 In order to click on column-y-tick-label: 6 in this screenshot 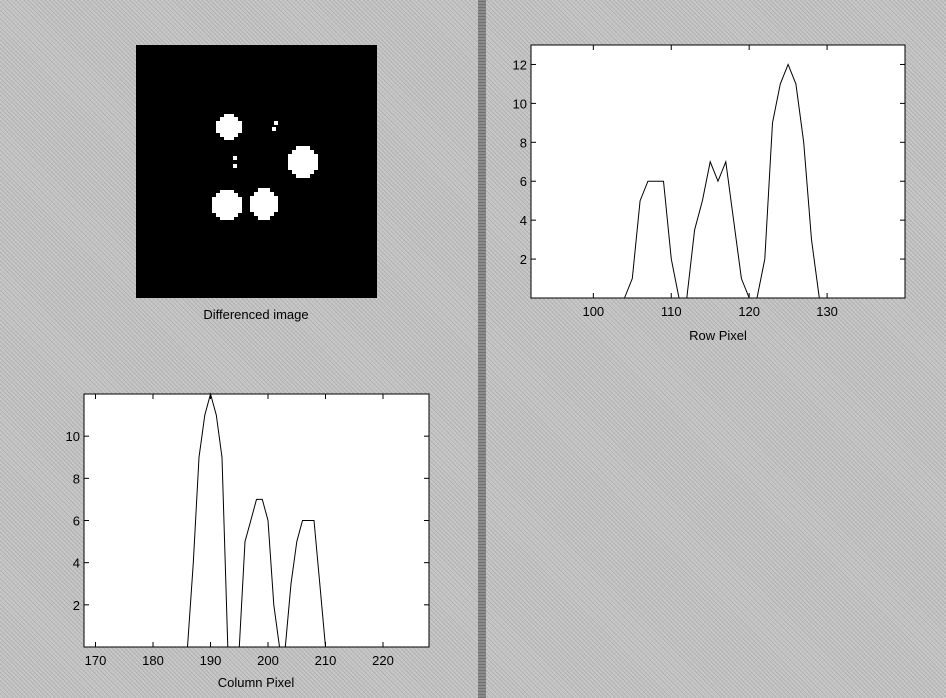, I will do `click(76, 521)`.